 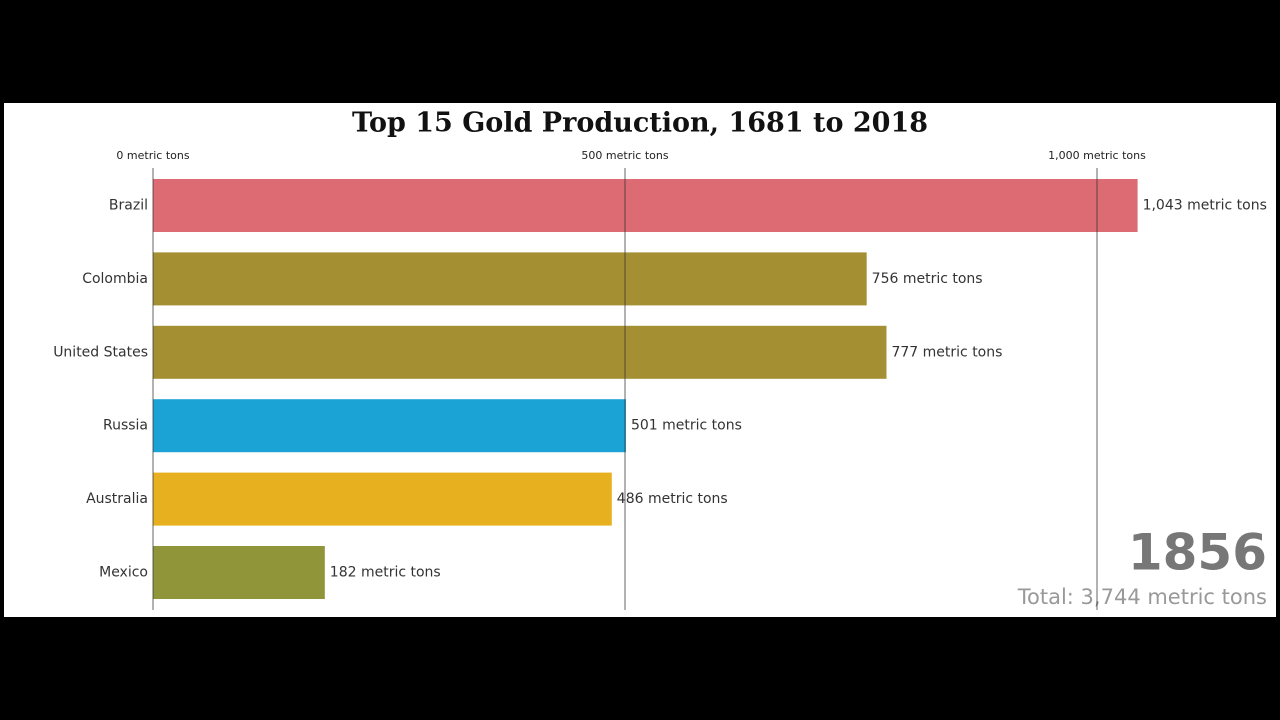 What do you see at coordinates (686, 426) in the screenshot?
I see `value-label: 501 metric tons` at bounding box center [686, 426].